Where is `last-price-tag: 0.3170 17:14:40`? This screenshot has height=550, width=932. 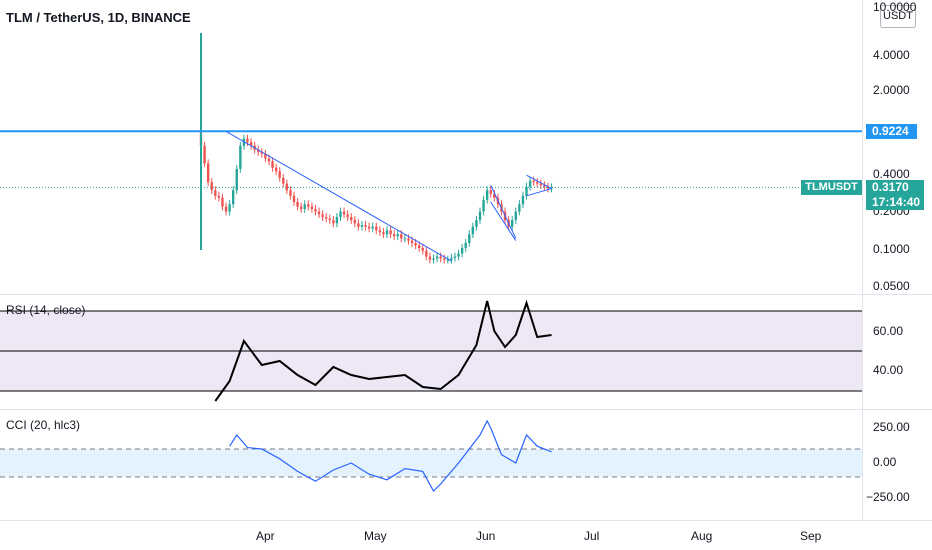
last-price-tag: 0.3170 17:14:40 is located at coordinates (895, 195).